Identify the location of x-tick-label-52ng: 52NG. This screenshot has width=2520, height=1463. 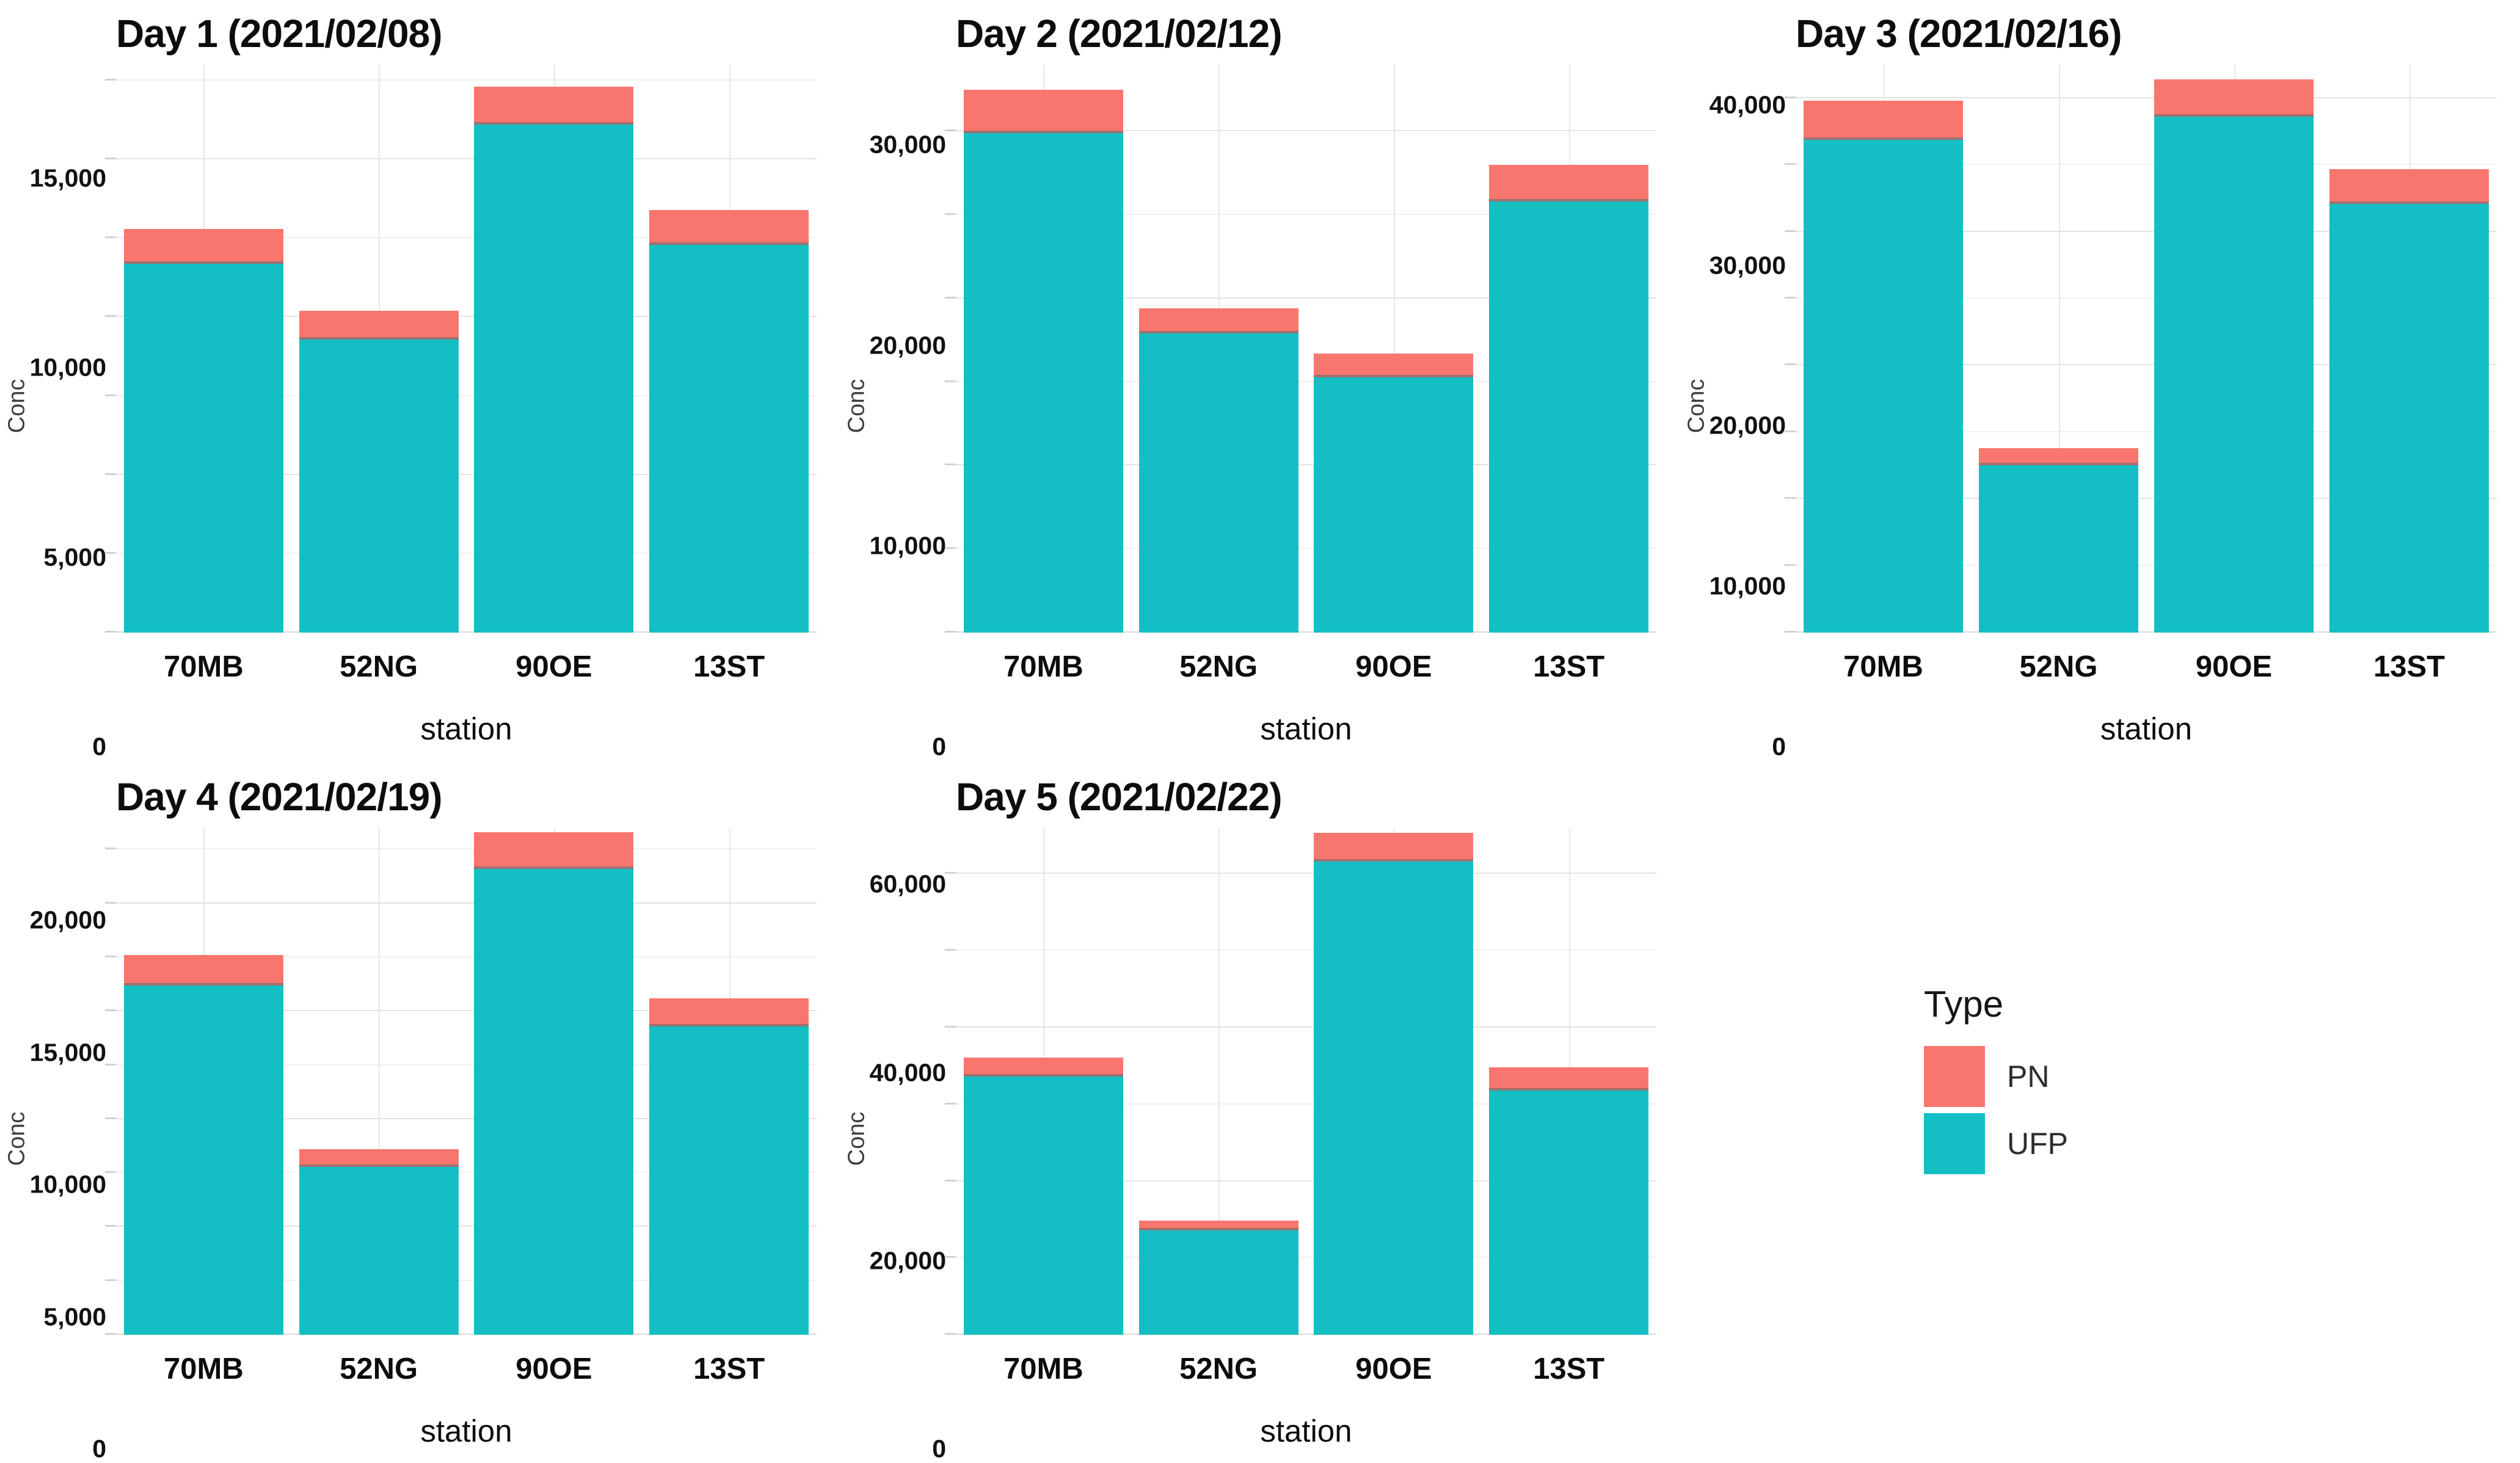
(1218, 666).